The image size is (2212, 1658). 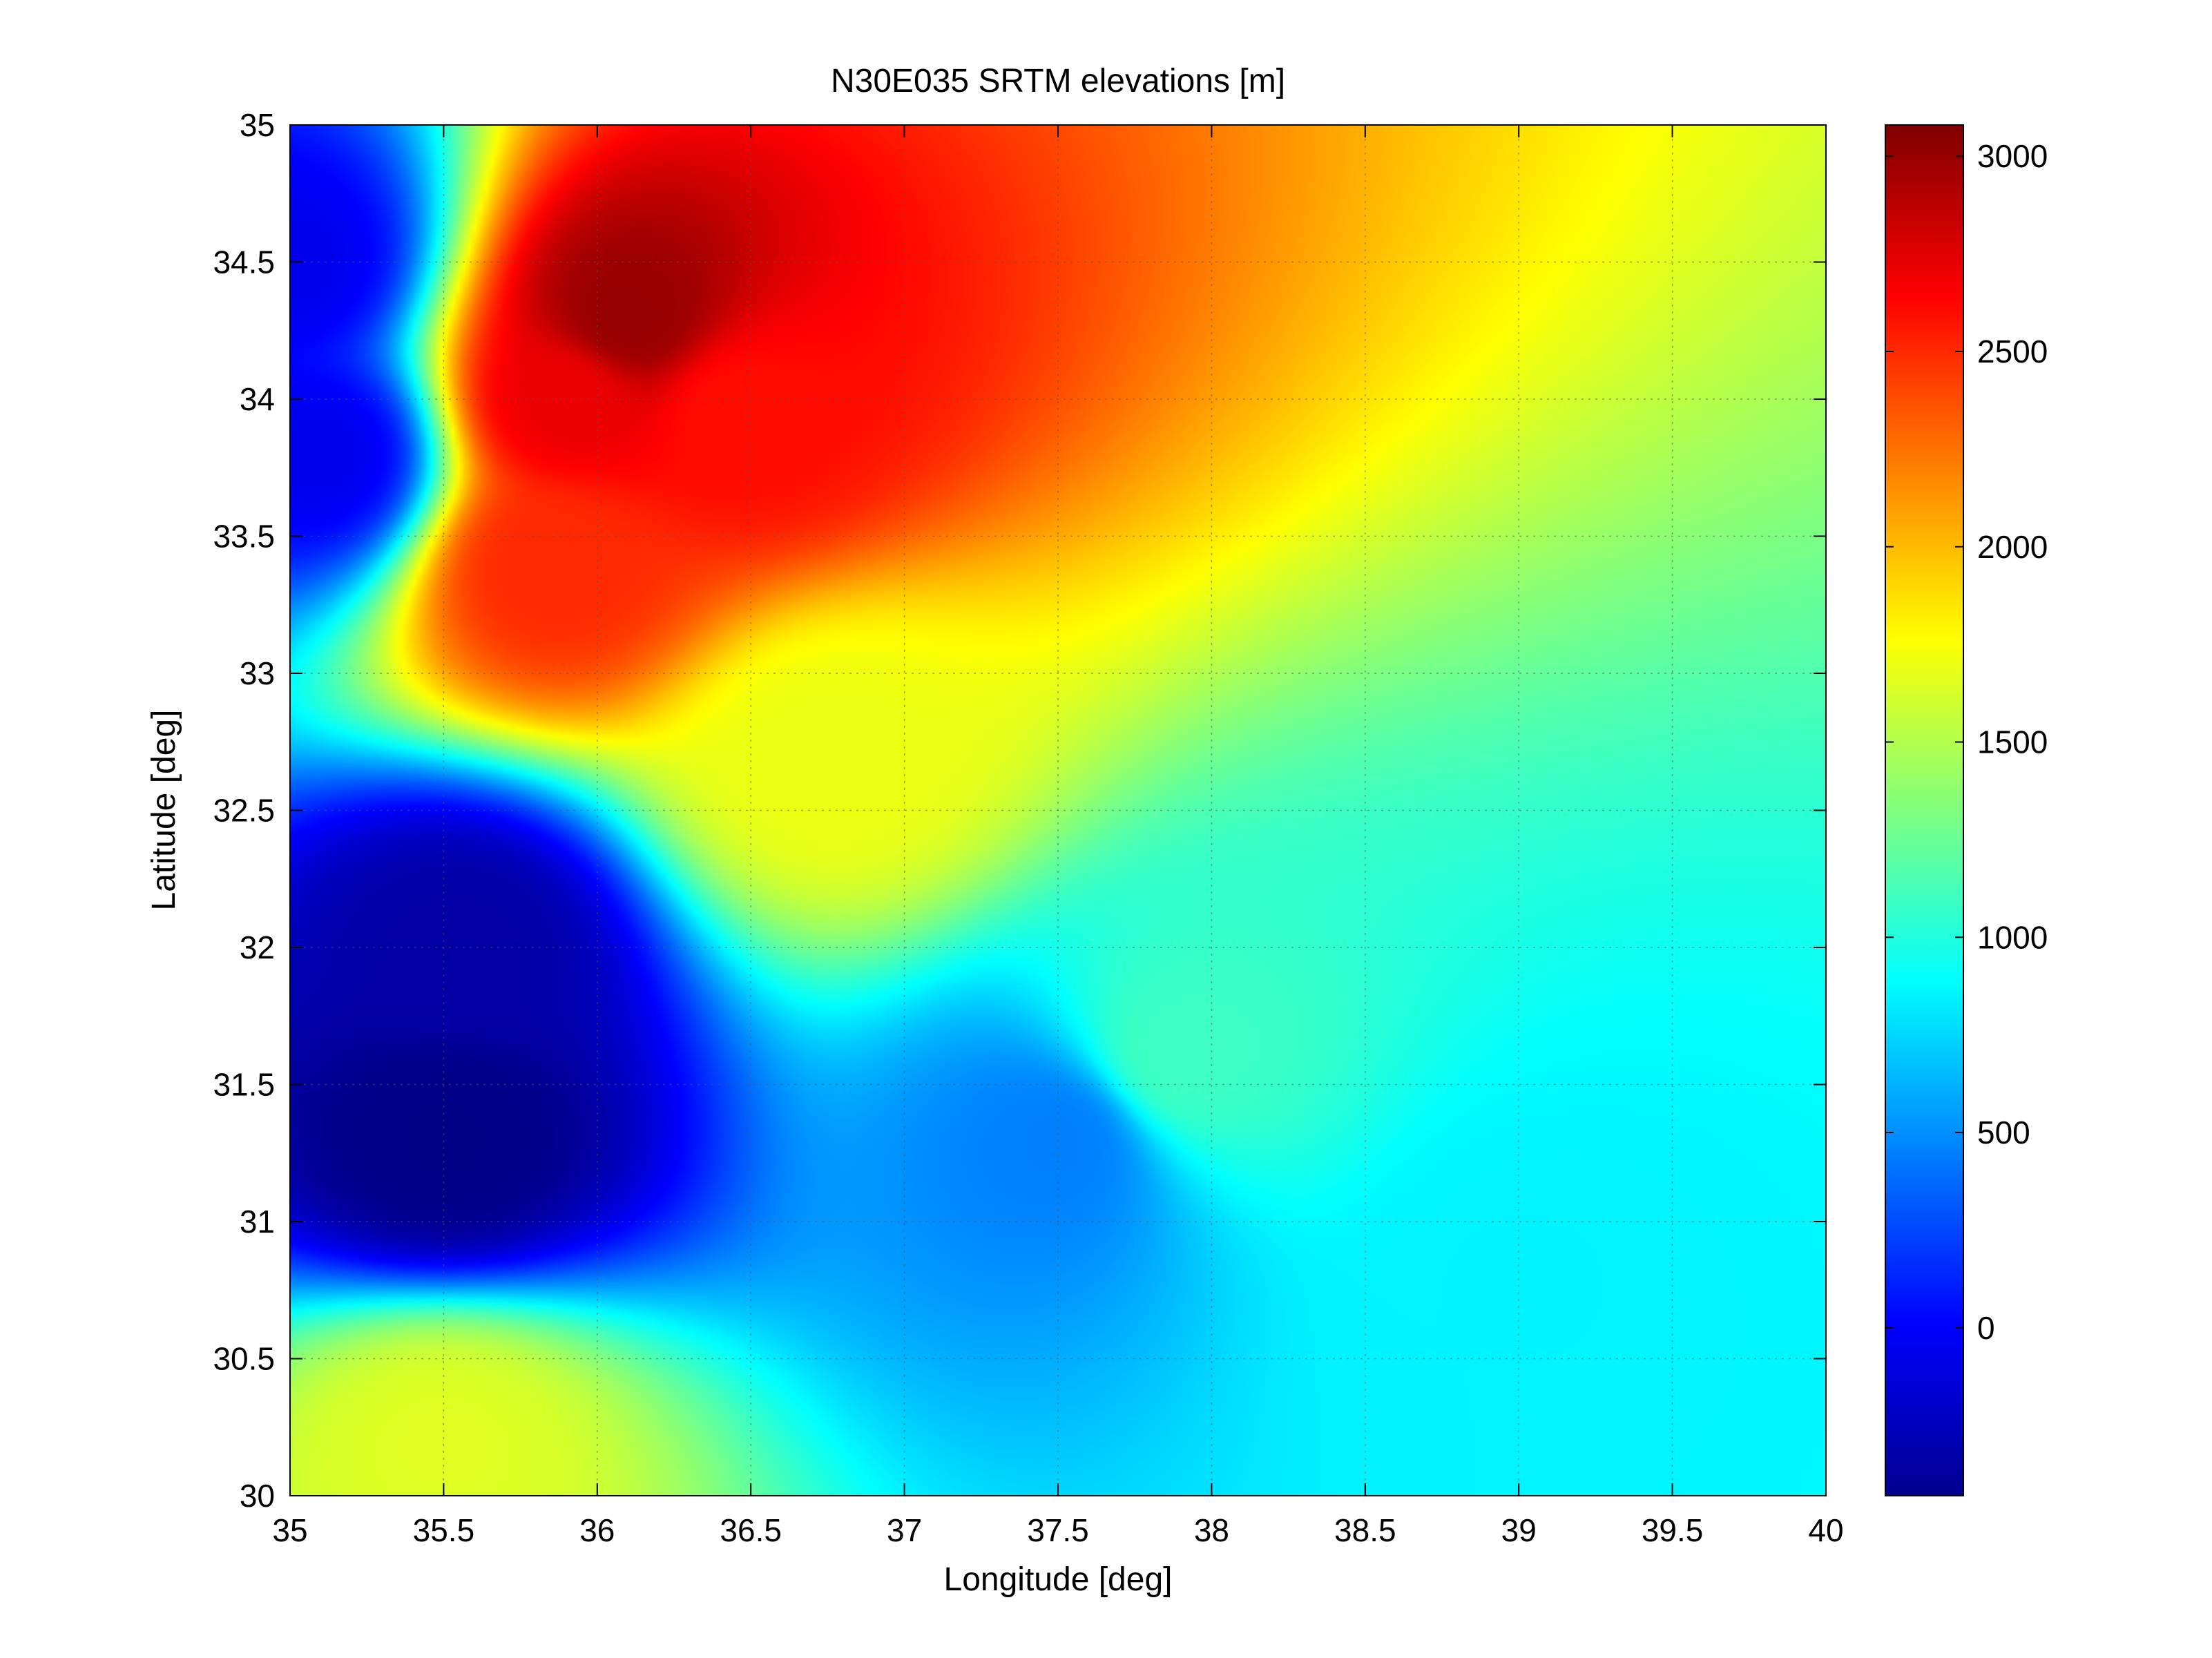 What do you see at coordinates (164, 811) in the screenshot?
I see `y-axis-label: Latitude [deg]` at bounding box center [164, 811].